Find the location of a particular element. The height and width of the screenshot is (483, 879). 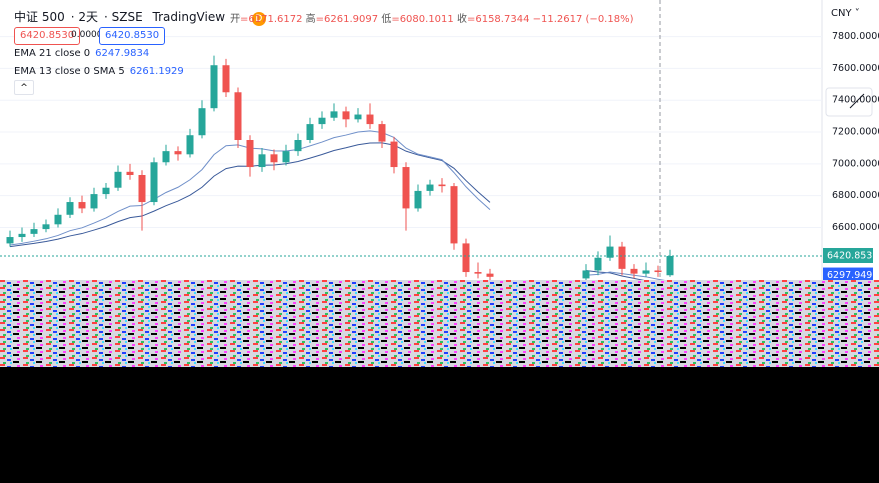

y-tick-label: 7200.0000 is located at coordinates (855, 132).